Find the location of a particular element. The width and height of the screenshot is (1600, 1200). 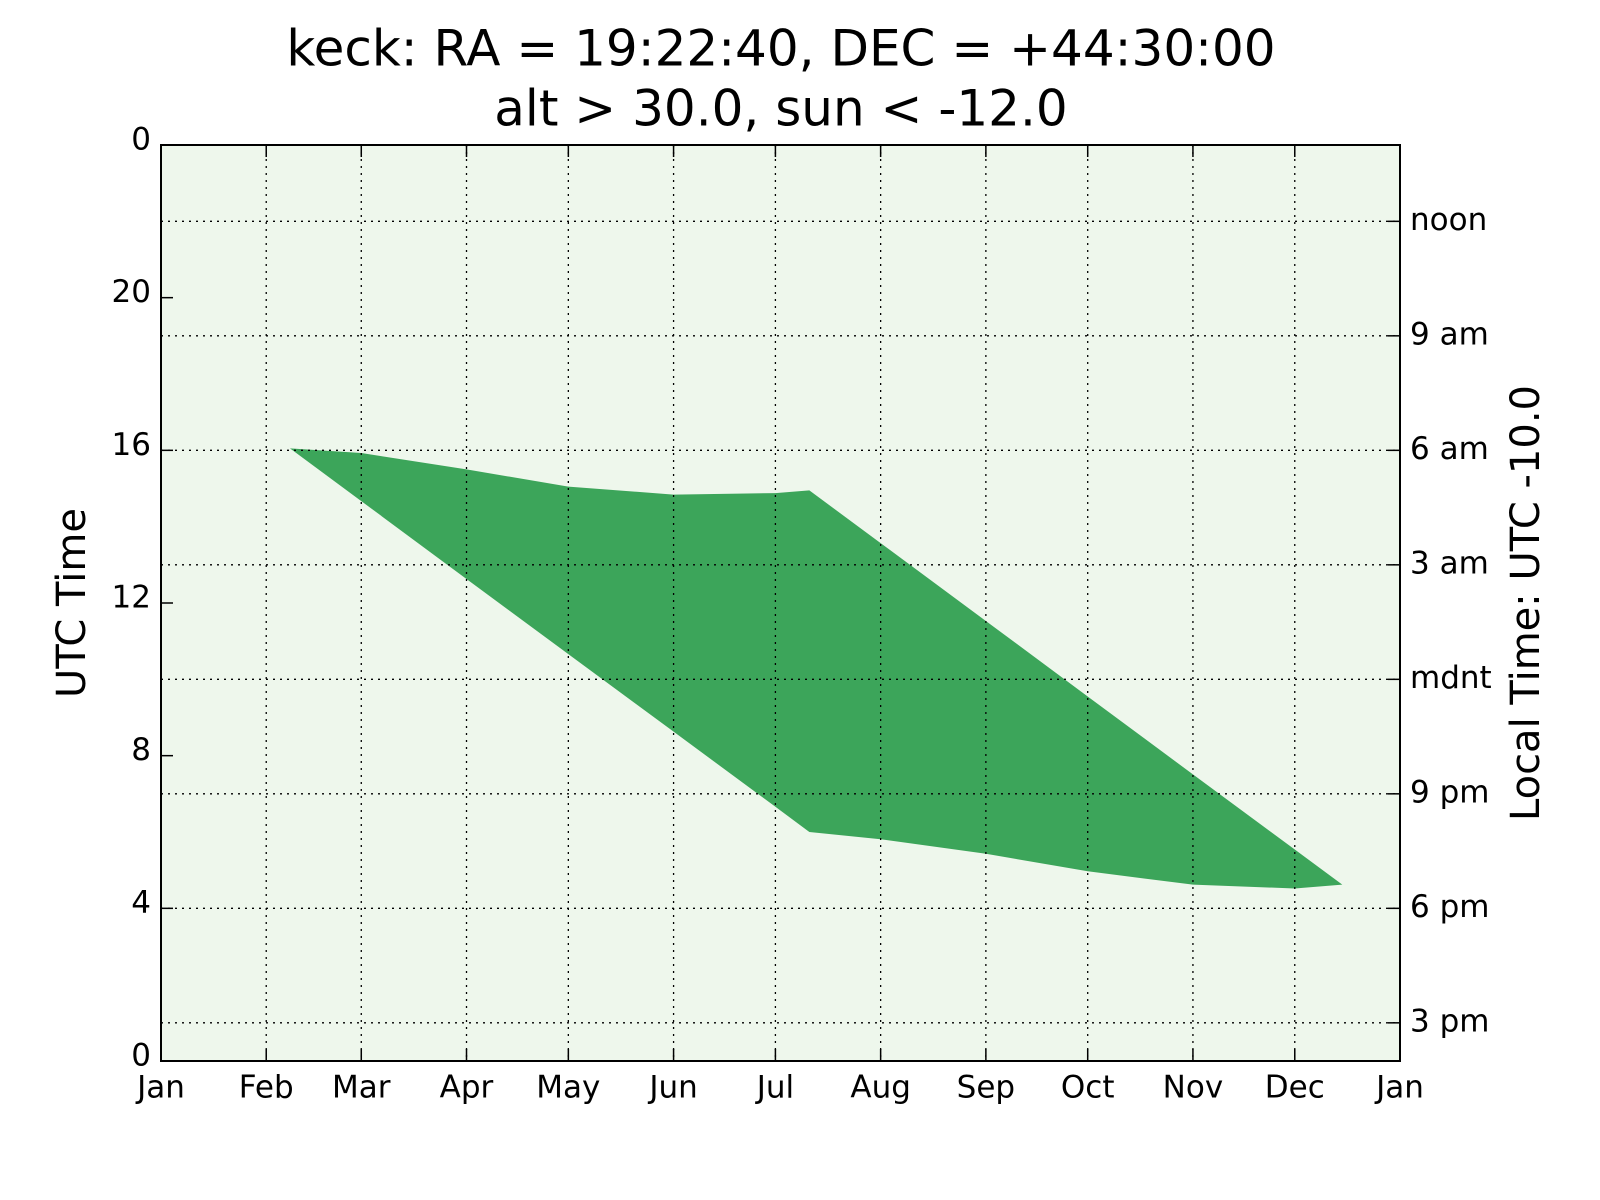

x-tick-label: Dec is located at coordinates (1295, 1088).